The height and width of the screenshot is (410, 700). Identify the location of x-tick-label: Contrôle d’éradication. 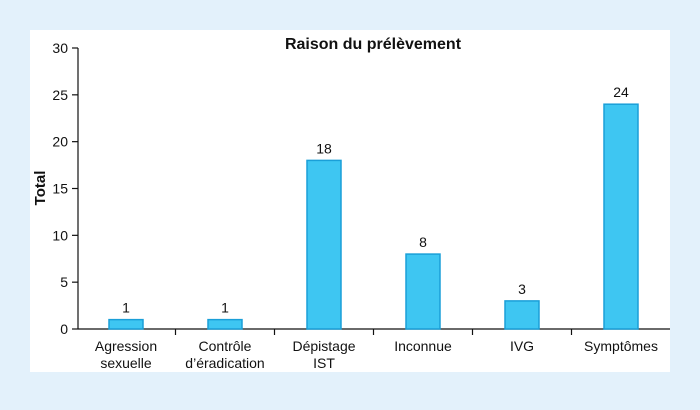
(224, 354).